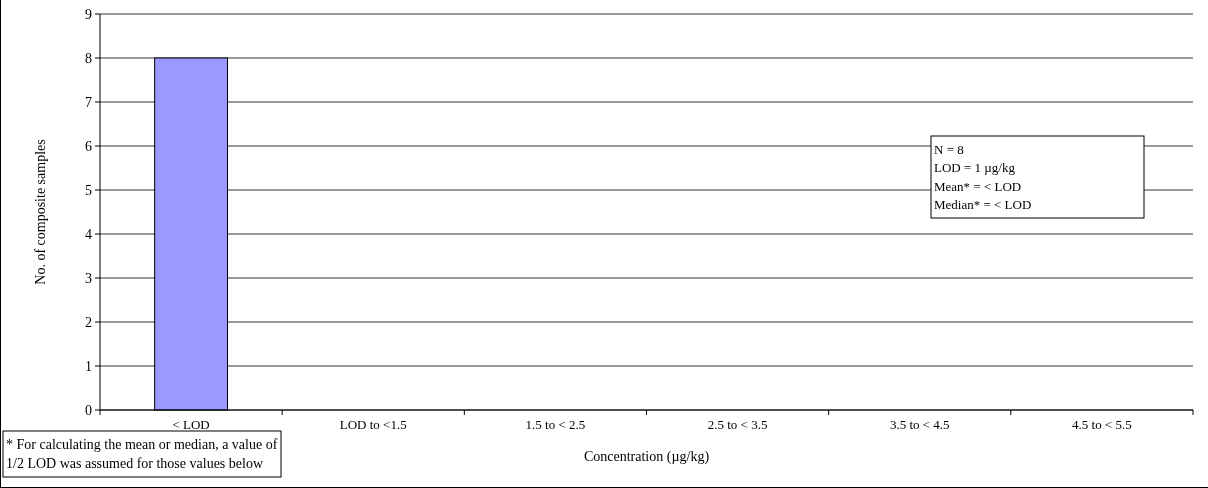 The height and width of the screenshot is (488, 1208). What do you see at coordinates (88, 190) in the screenshot?
I see `y-tick-label: 5` at bounding box center [88, 190].